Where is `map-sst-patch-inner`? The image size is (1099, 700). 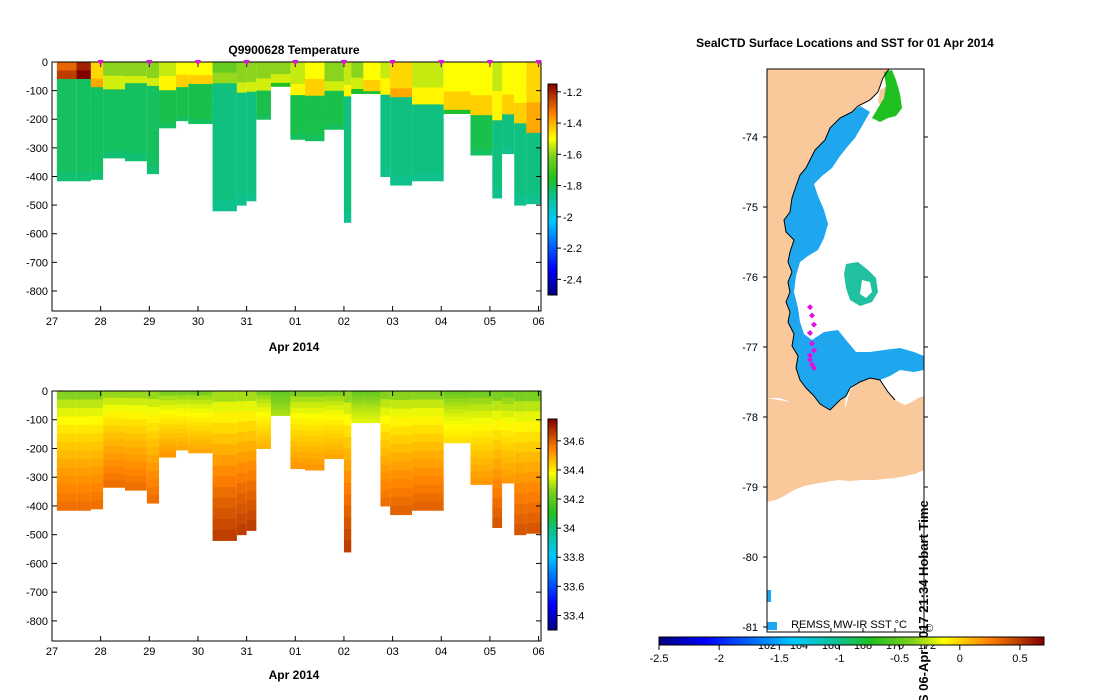 map-sst-patch-inner is located at coordinates (866, 289).